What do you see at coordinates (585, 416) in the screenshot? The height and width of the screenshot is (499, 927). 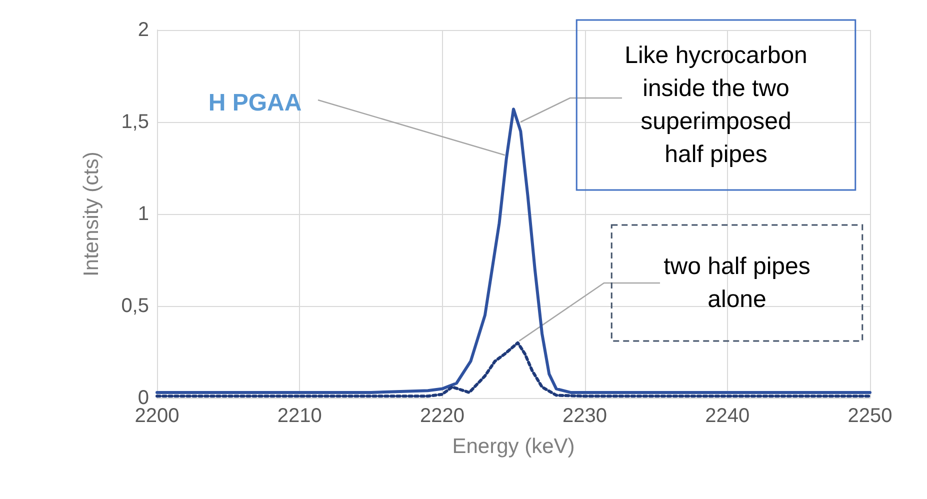 I see `x-tick-label: 2230` at bounding box center [585, 416].